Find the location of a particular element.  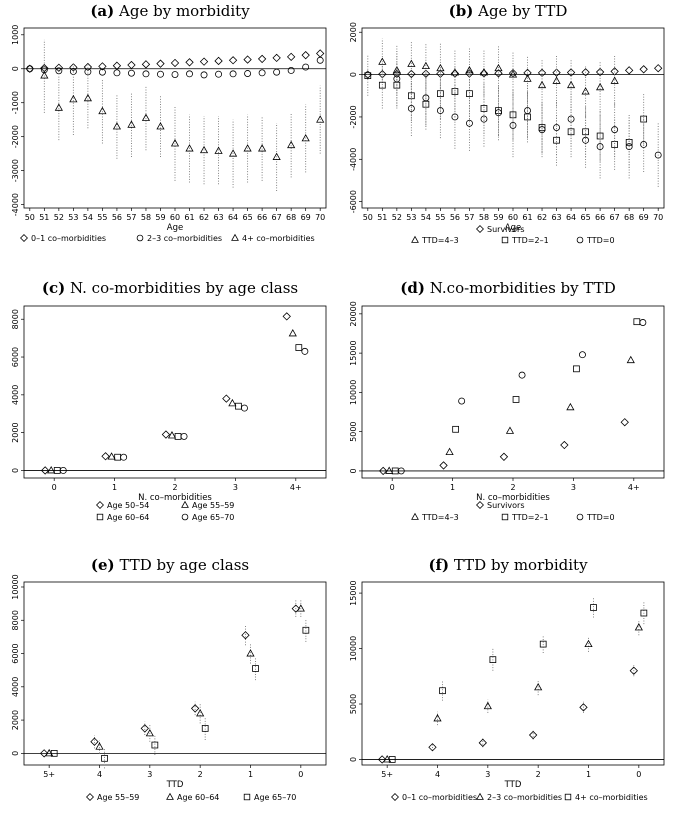

legend-label: Survivors is located at coordinates (505, 229).